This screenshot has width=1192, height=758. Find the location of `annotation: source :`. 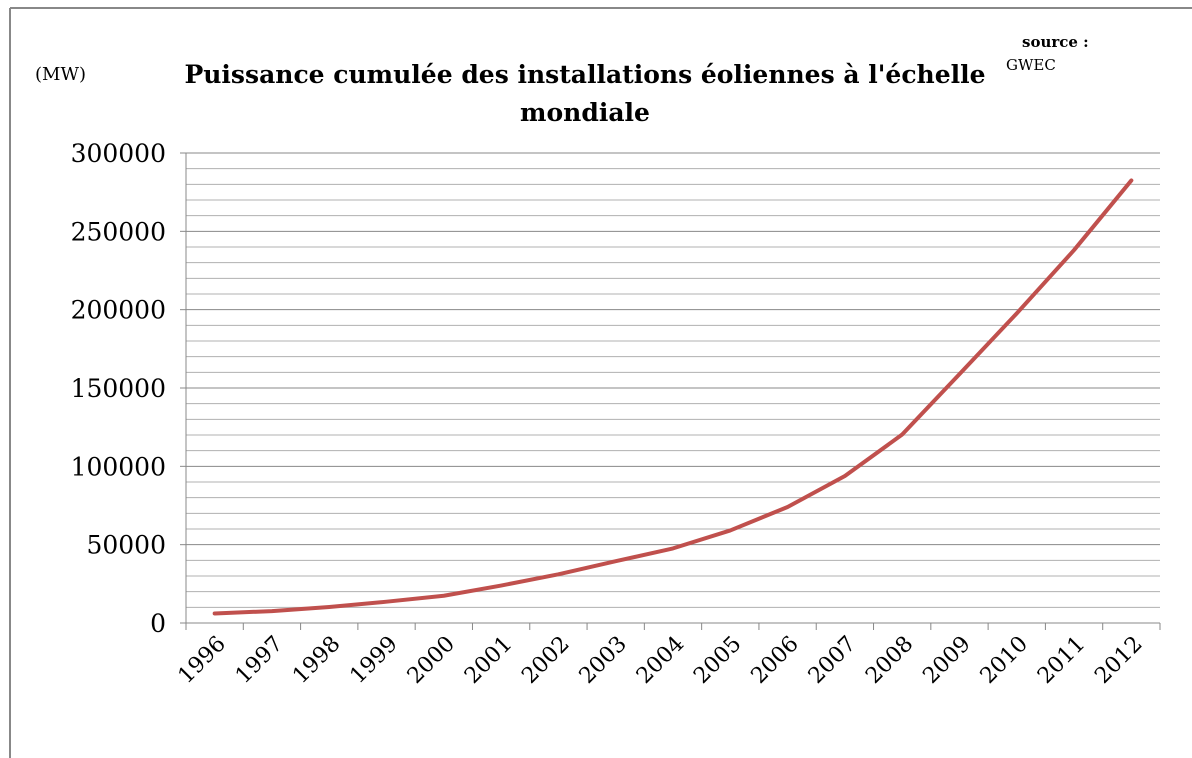

annotation: source : is located at coordinates (1055, 42).